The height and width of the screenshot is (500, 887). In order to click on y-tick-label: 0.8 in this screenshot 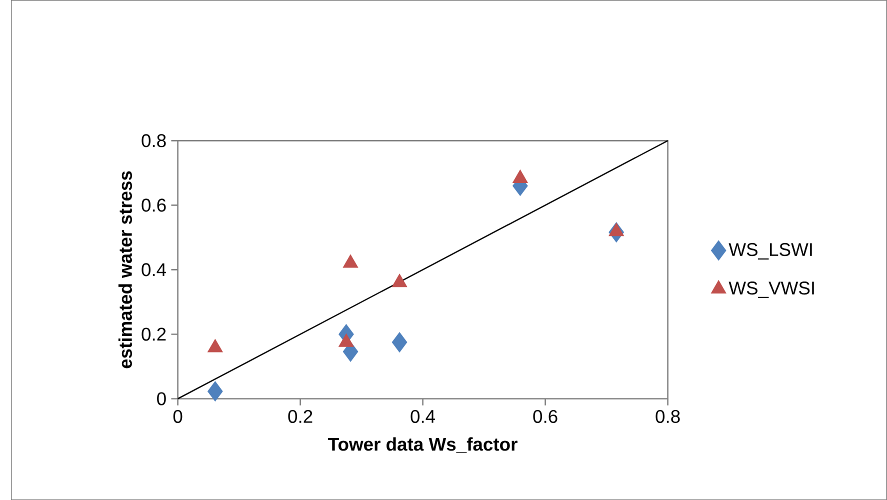, I will do `click(154, 141)`.